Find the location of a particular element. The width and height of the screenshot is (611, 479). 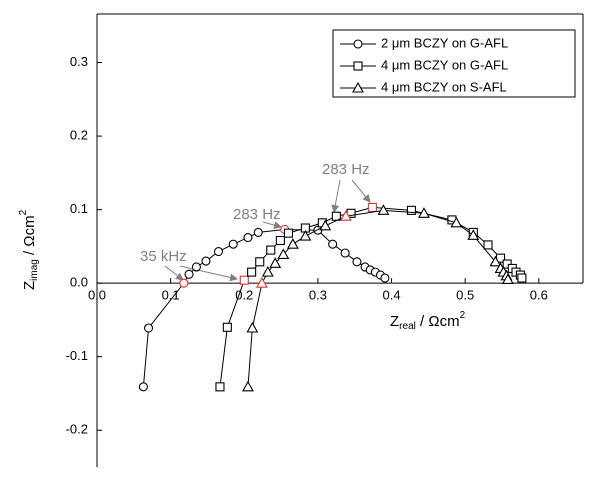

annotations: 35 kHz 283 Hz 283 Hz is located at coordinates (255, 221).